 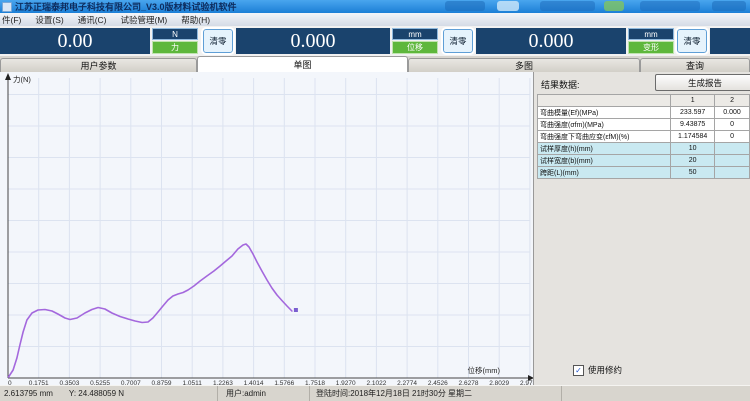 What do you see at coordinates (98, 65) in the screenshot?
I see `tab-用户参数: 用户参数` at bounding box center [98, 65].